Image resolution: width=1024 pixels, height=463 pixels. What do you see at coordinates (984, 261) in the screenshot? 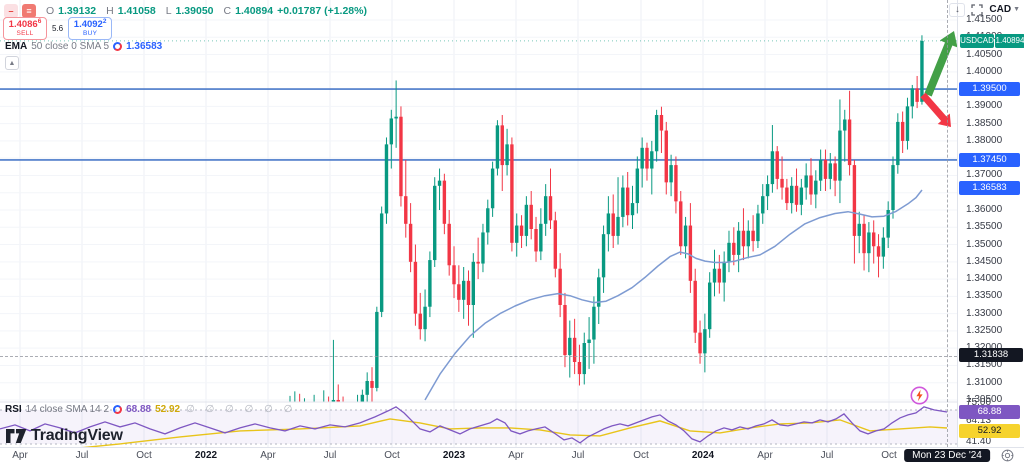
I see `price-axis-tick: 1.34500` at bounding box center [984, 261].